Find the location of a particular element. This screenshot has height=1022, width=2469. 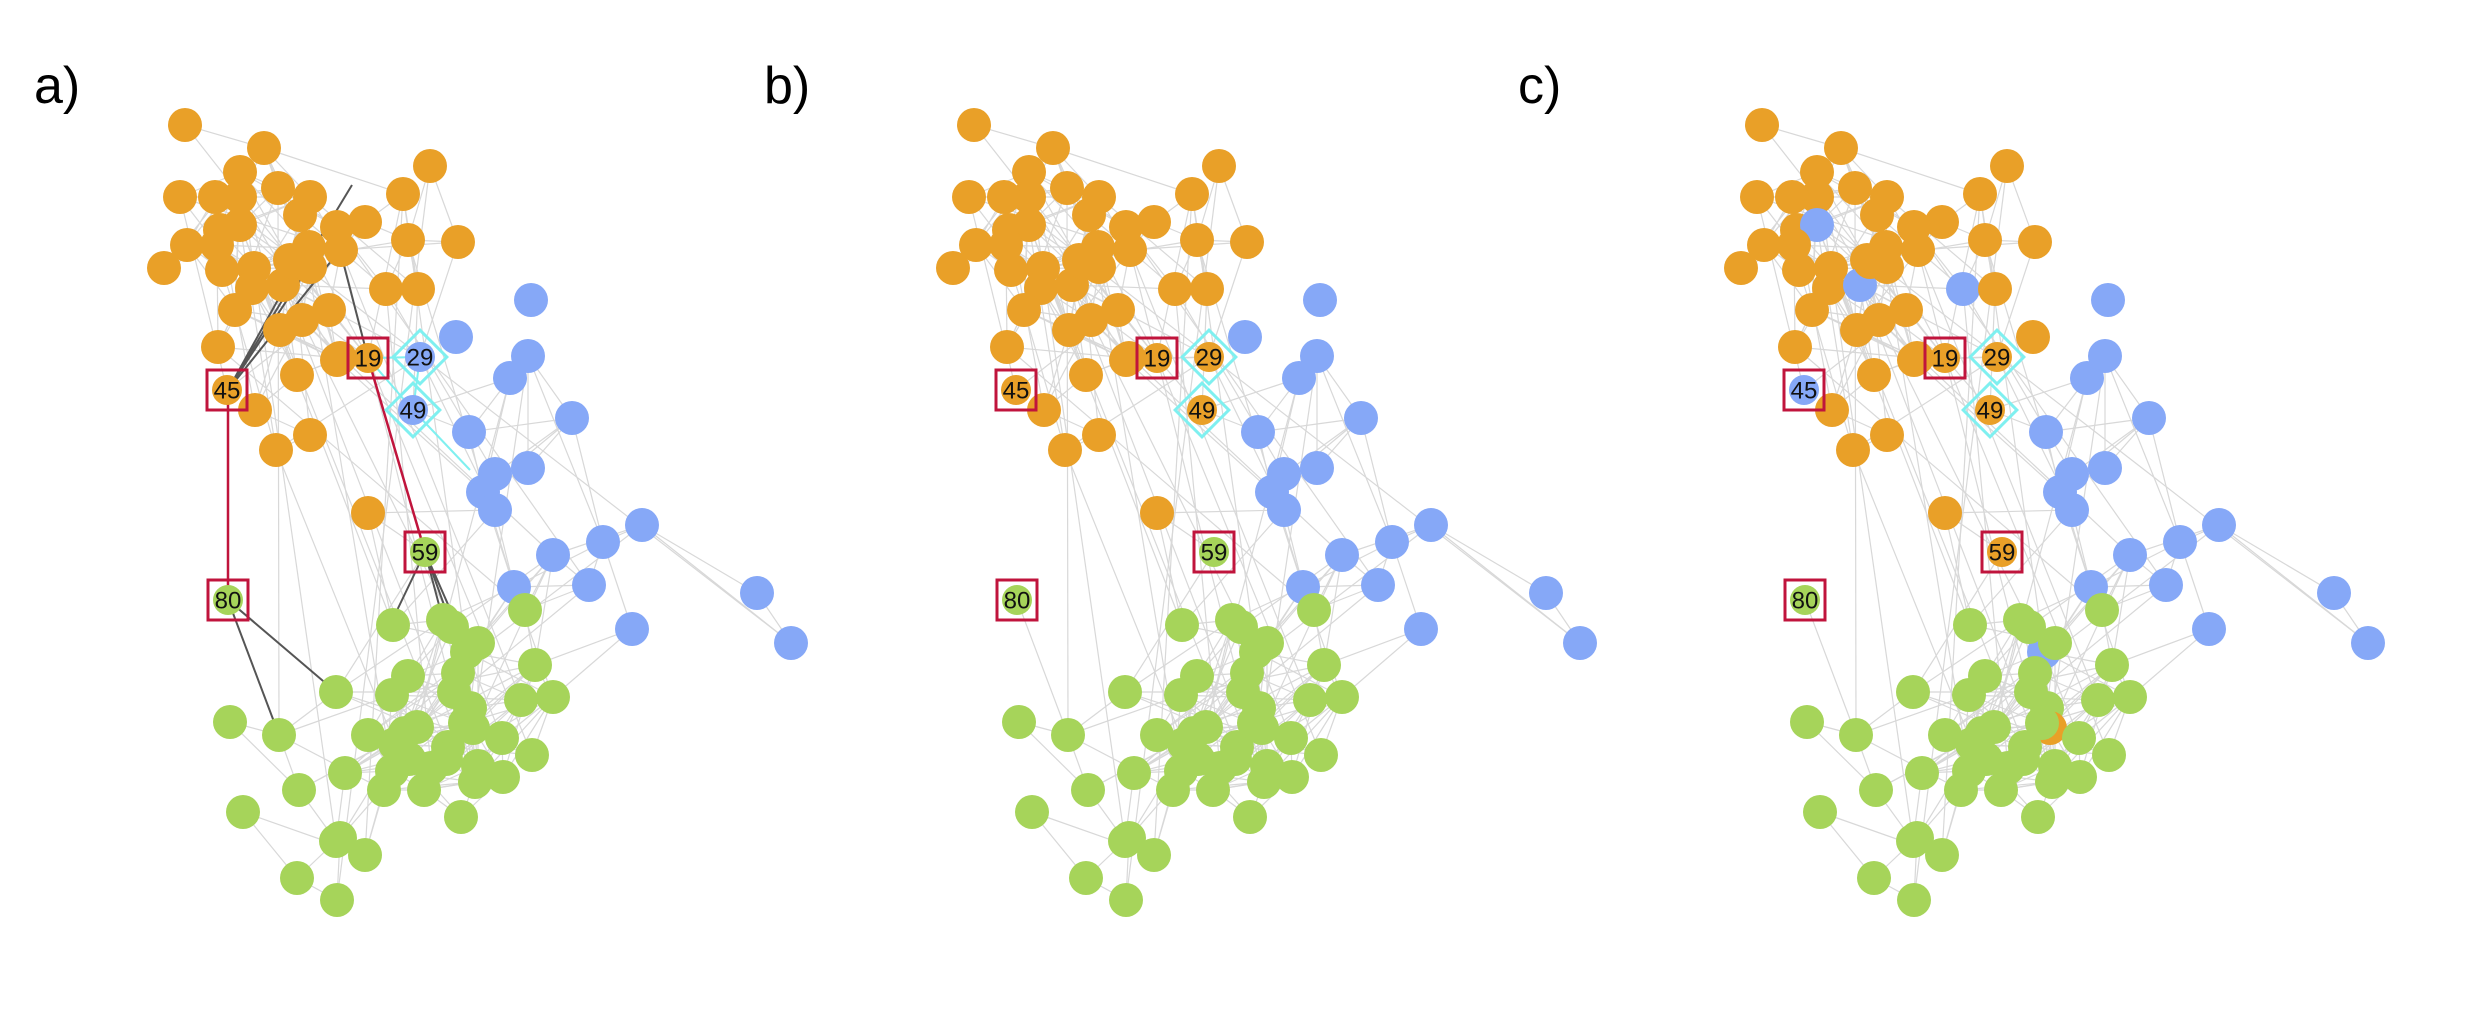

labeled-node-29: 29 is located at coordinates (1997, 357).